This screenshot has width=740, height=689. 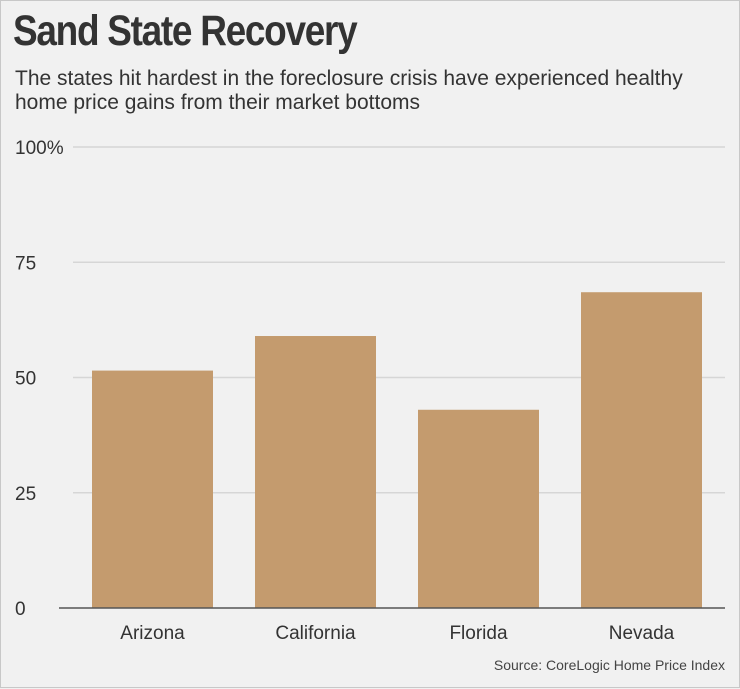 What do you see at coordinates (641, 450) in the screenshot?
I see `bar-nevada` at bounding box center [641, 450].